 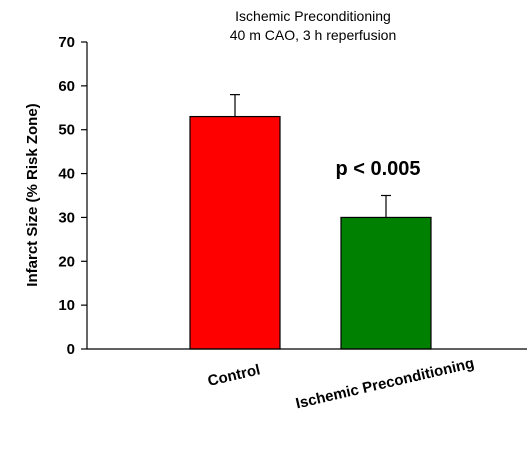 What do you see at coordinates (66, 86) in the screenshot?
I see `y-tick-label-60: 60` at bounding box center [66, 86].